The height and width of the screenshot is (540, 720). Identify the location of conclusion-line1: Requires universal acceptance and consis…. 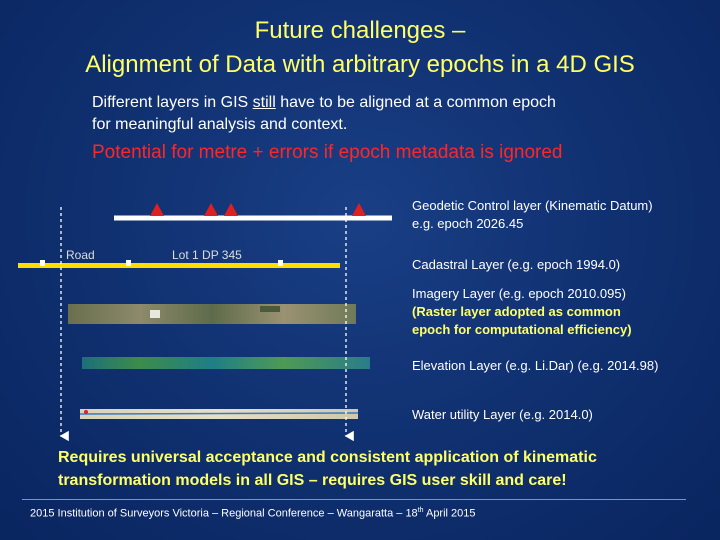
(327, 457).